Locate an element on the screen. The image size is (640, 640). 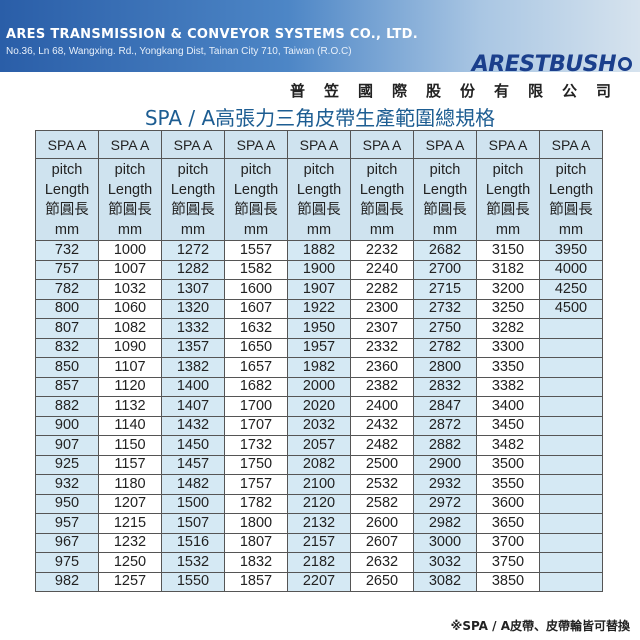
table-row: 832 1090 1357 1650 1957 2332 2782 3300 is located at coordinates (319, 347).